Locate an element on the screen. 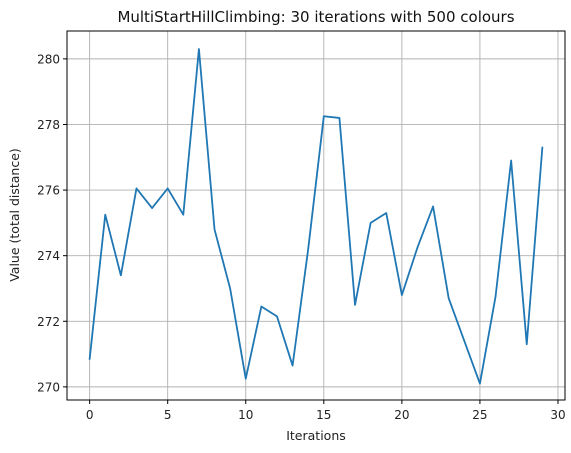 This screenshot has height=453, width=571. y-axis-label: Value (total distance) is located at coordinates (14, 215).